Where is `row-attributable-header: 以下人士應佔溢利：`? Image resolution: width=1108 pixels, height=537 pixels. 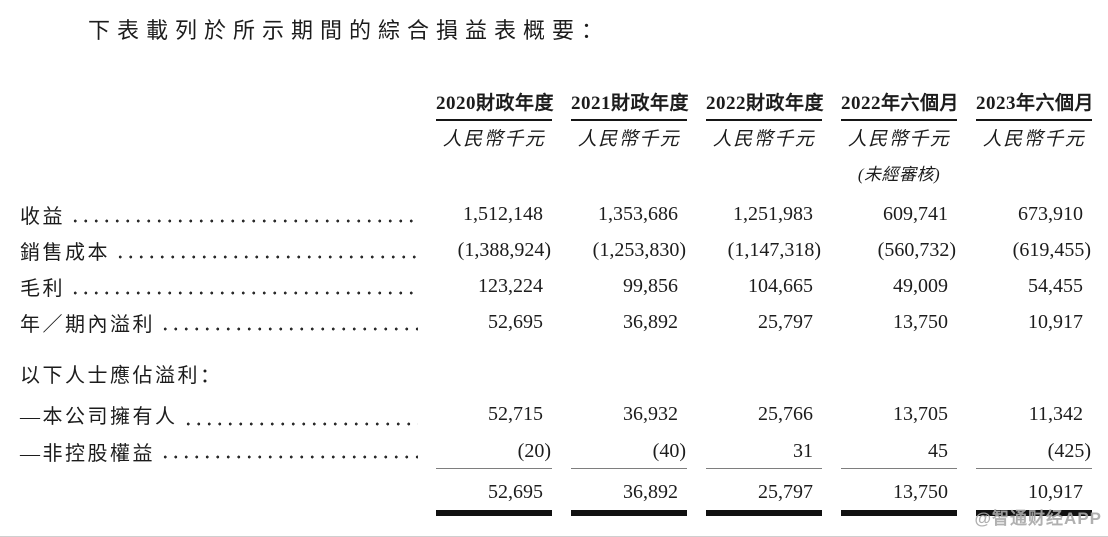 row-attributable-header: 以下人士應佔溢利： is located at coordinates (560, 373).